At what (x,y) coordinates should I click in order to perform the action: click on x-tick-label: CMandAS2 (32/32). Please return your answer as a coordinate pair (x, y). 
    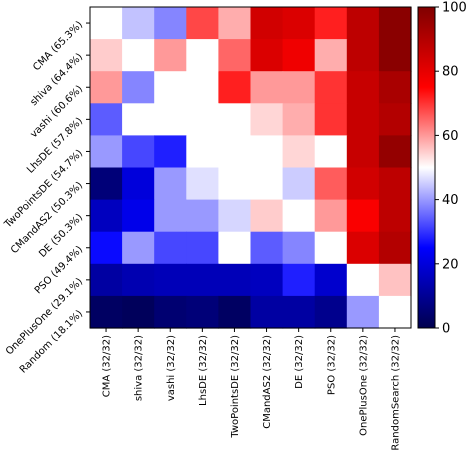
    Looking at the image, I should click on (267, 382).